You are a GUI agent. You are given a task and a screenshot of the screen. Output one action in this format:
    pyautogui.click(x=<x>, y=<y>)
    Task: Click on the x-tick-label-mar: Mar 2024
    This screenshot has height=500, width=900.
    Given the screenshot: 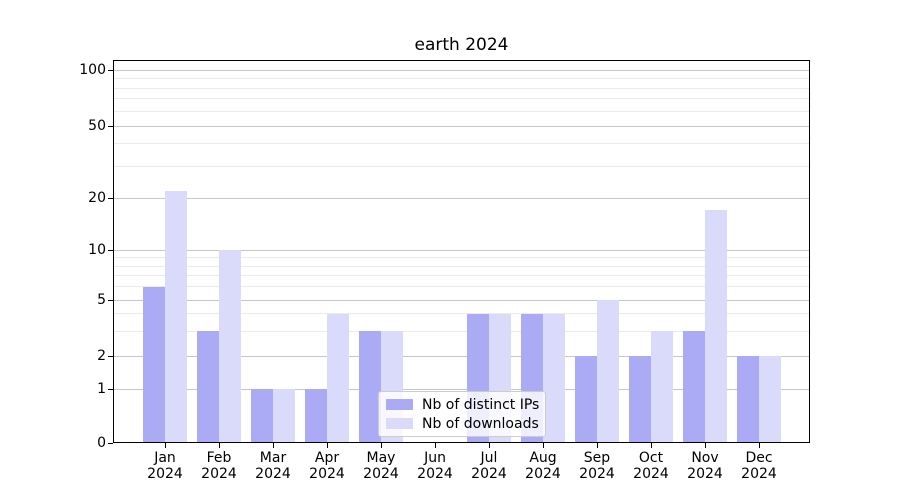 What is the action you would take?
    pyautogui.click(x=273, y=466)
    